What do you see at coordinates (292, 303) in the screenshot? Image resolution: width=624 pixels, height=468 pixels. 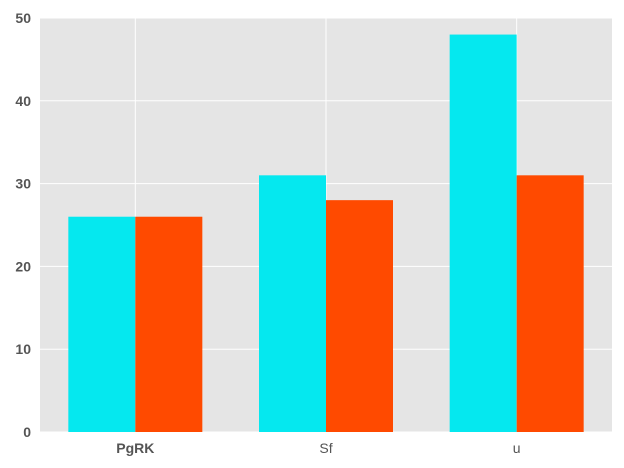 I see `bar-series-1-Sf` at bounding box center [292, 303].